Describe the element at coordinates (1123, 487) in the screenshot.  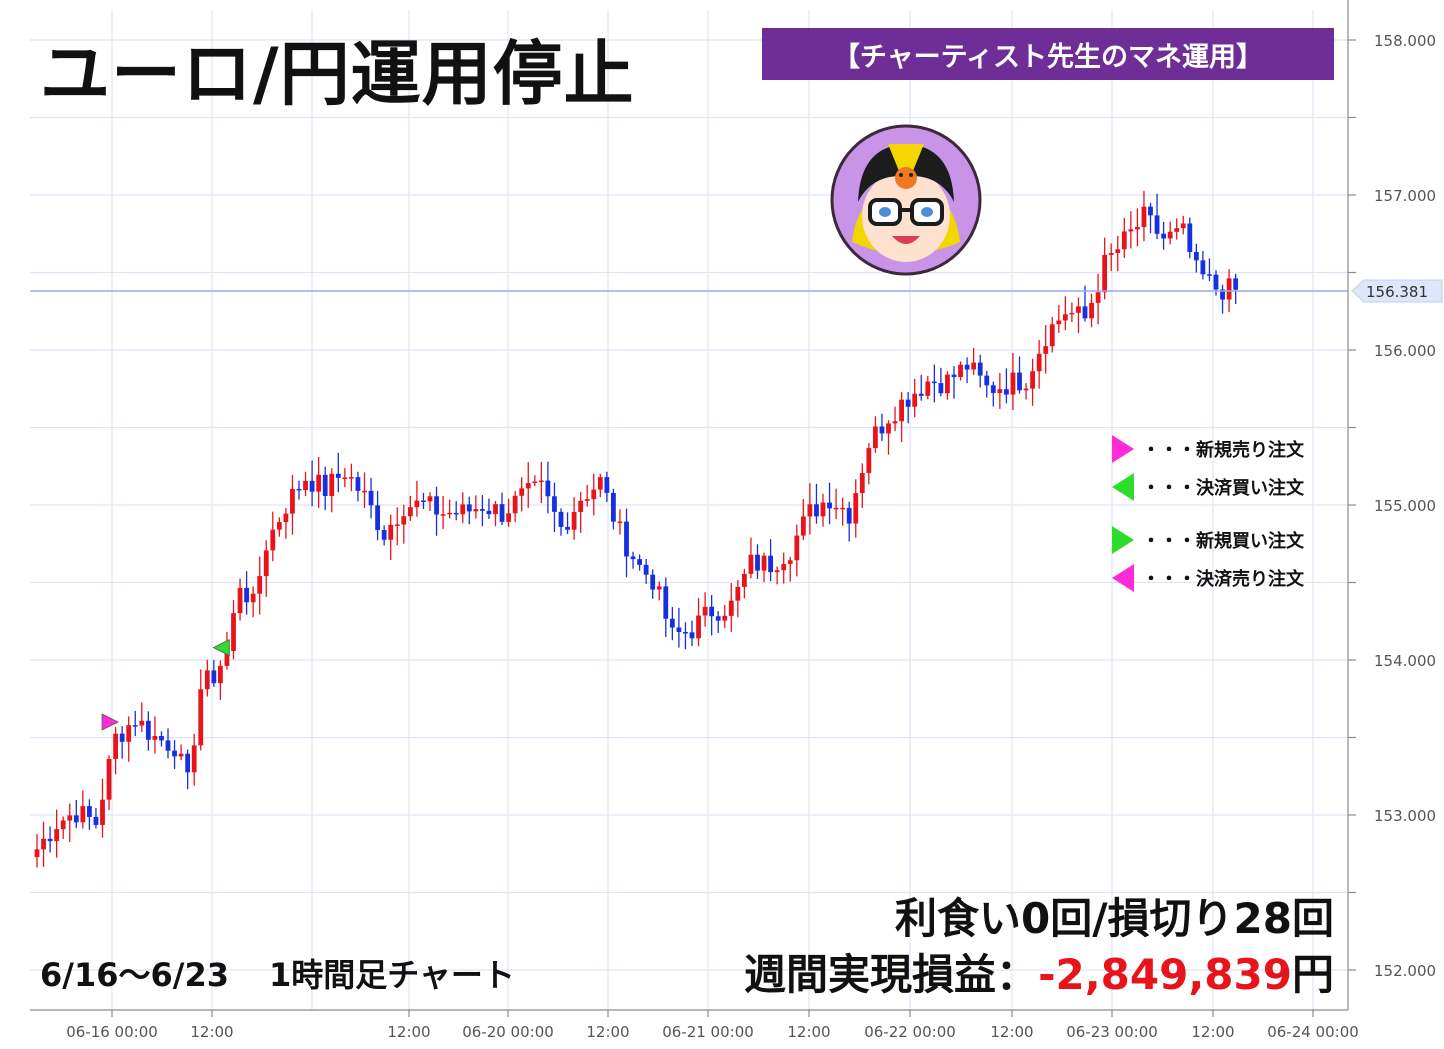
I see `triangle-left-icon` at that location.